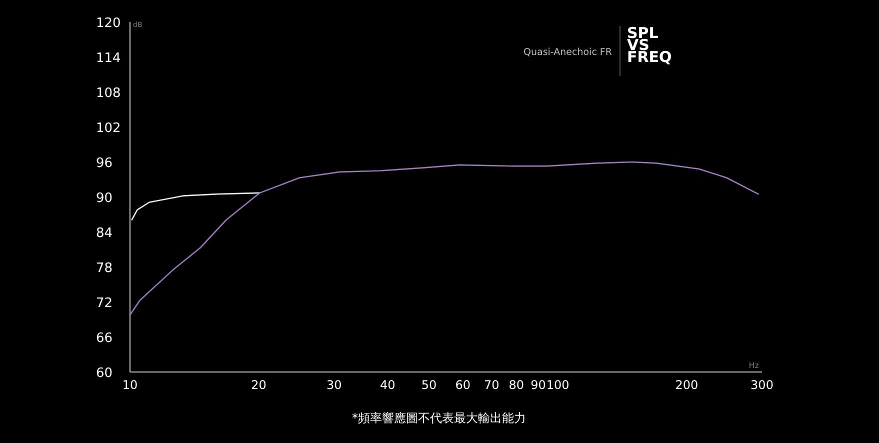 This screenshot has height=443, width=879. I want to click on y-tick-label: 60, so click(104, 373).